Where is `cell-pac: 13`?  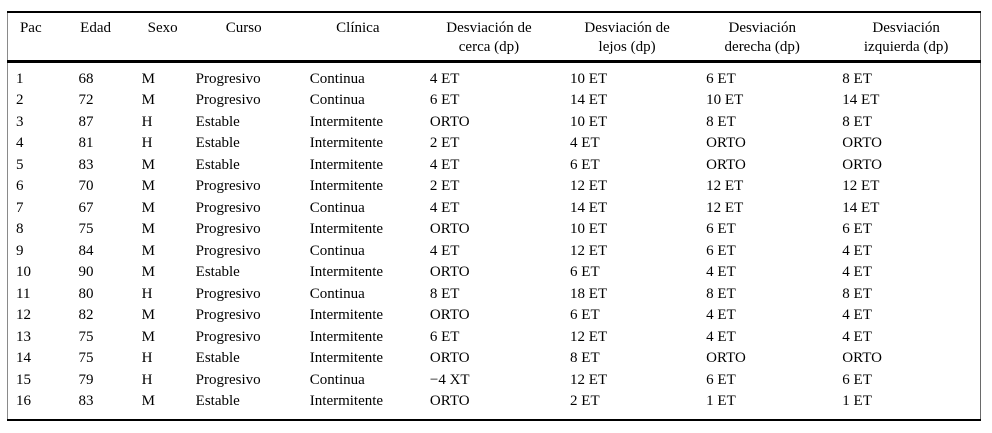
cell-pac: 13 is located at coordinates (23, 336).